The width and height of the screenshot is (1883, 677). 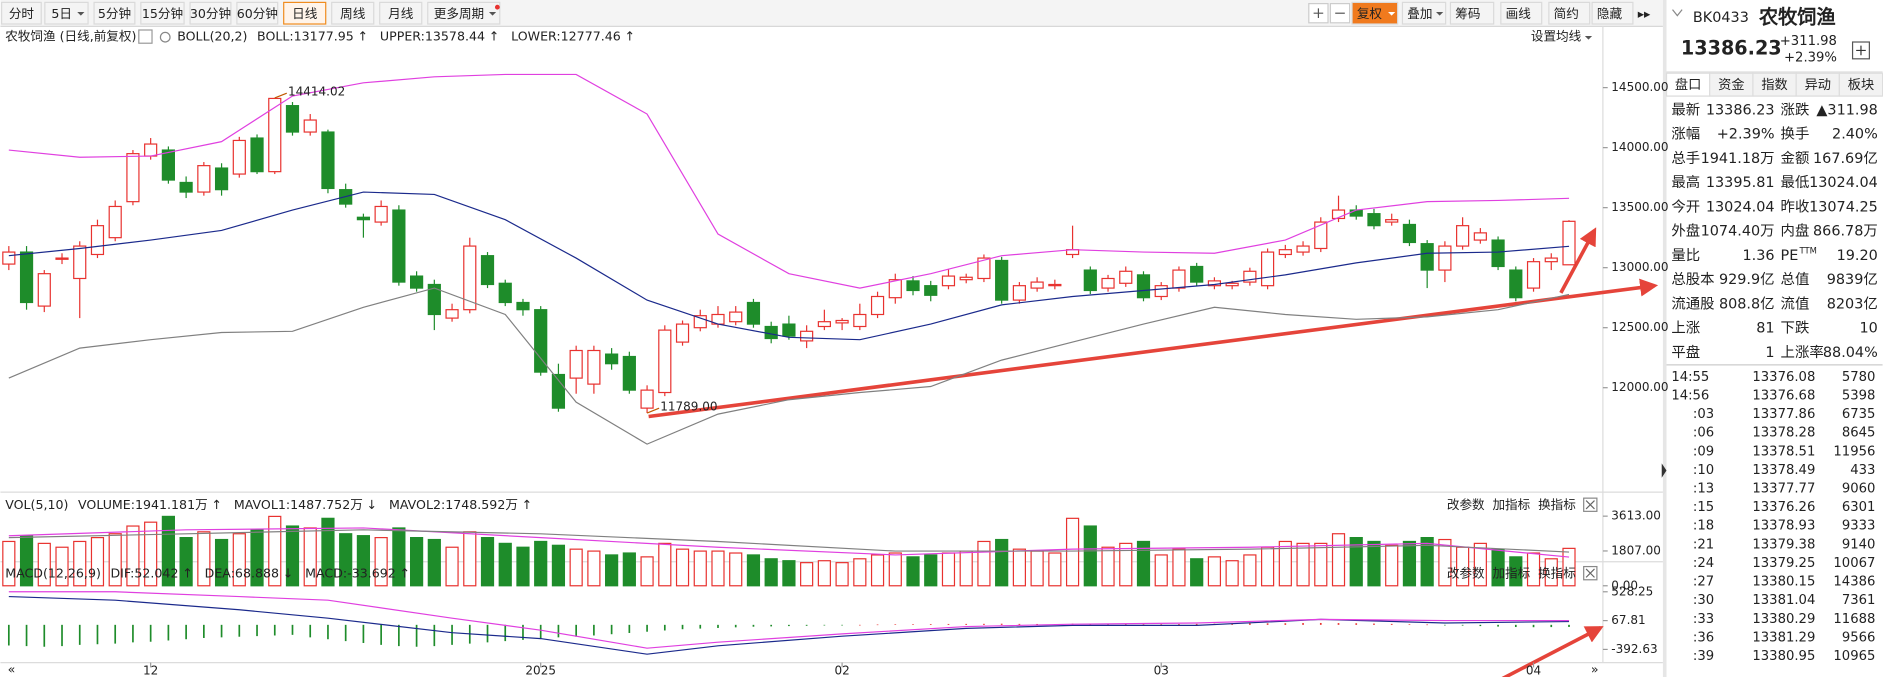 I want to click on trade-time: :33, so click(x=1703, y=619).